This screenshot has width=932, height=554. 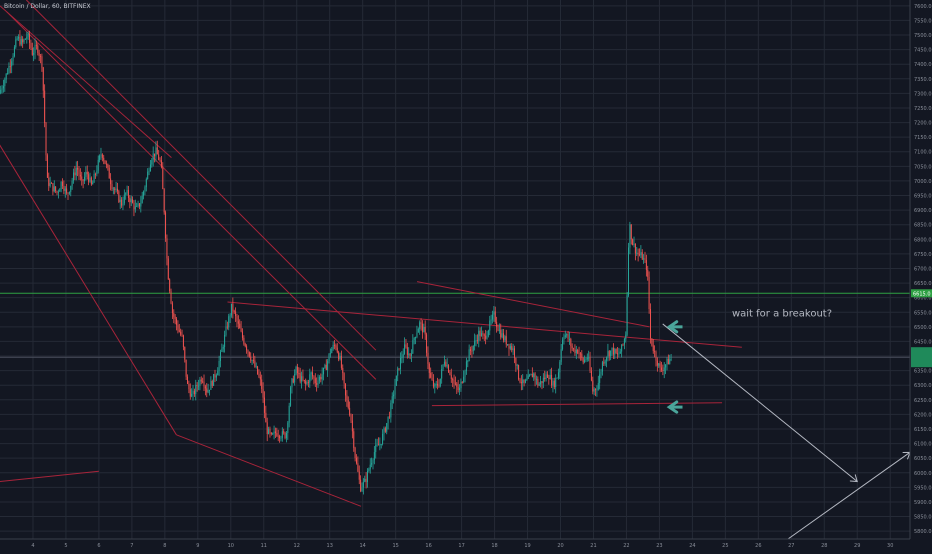 I want to click on y-tick-label: 5800.0, so click(x=923, y=532).